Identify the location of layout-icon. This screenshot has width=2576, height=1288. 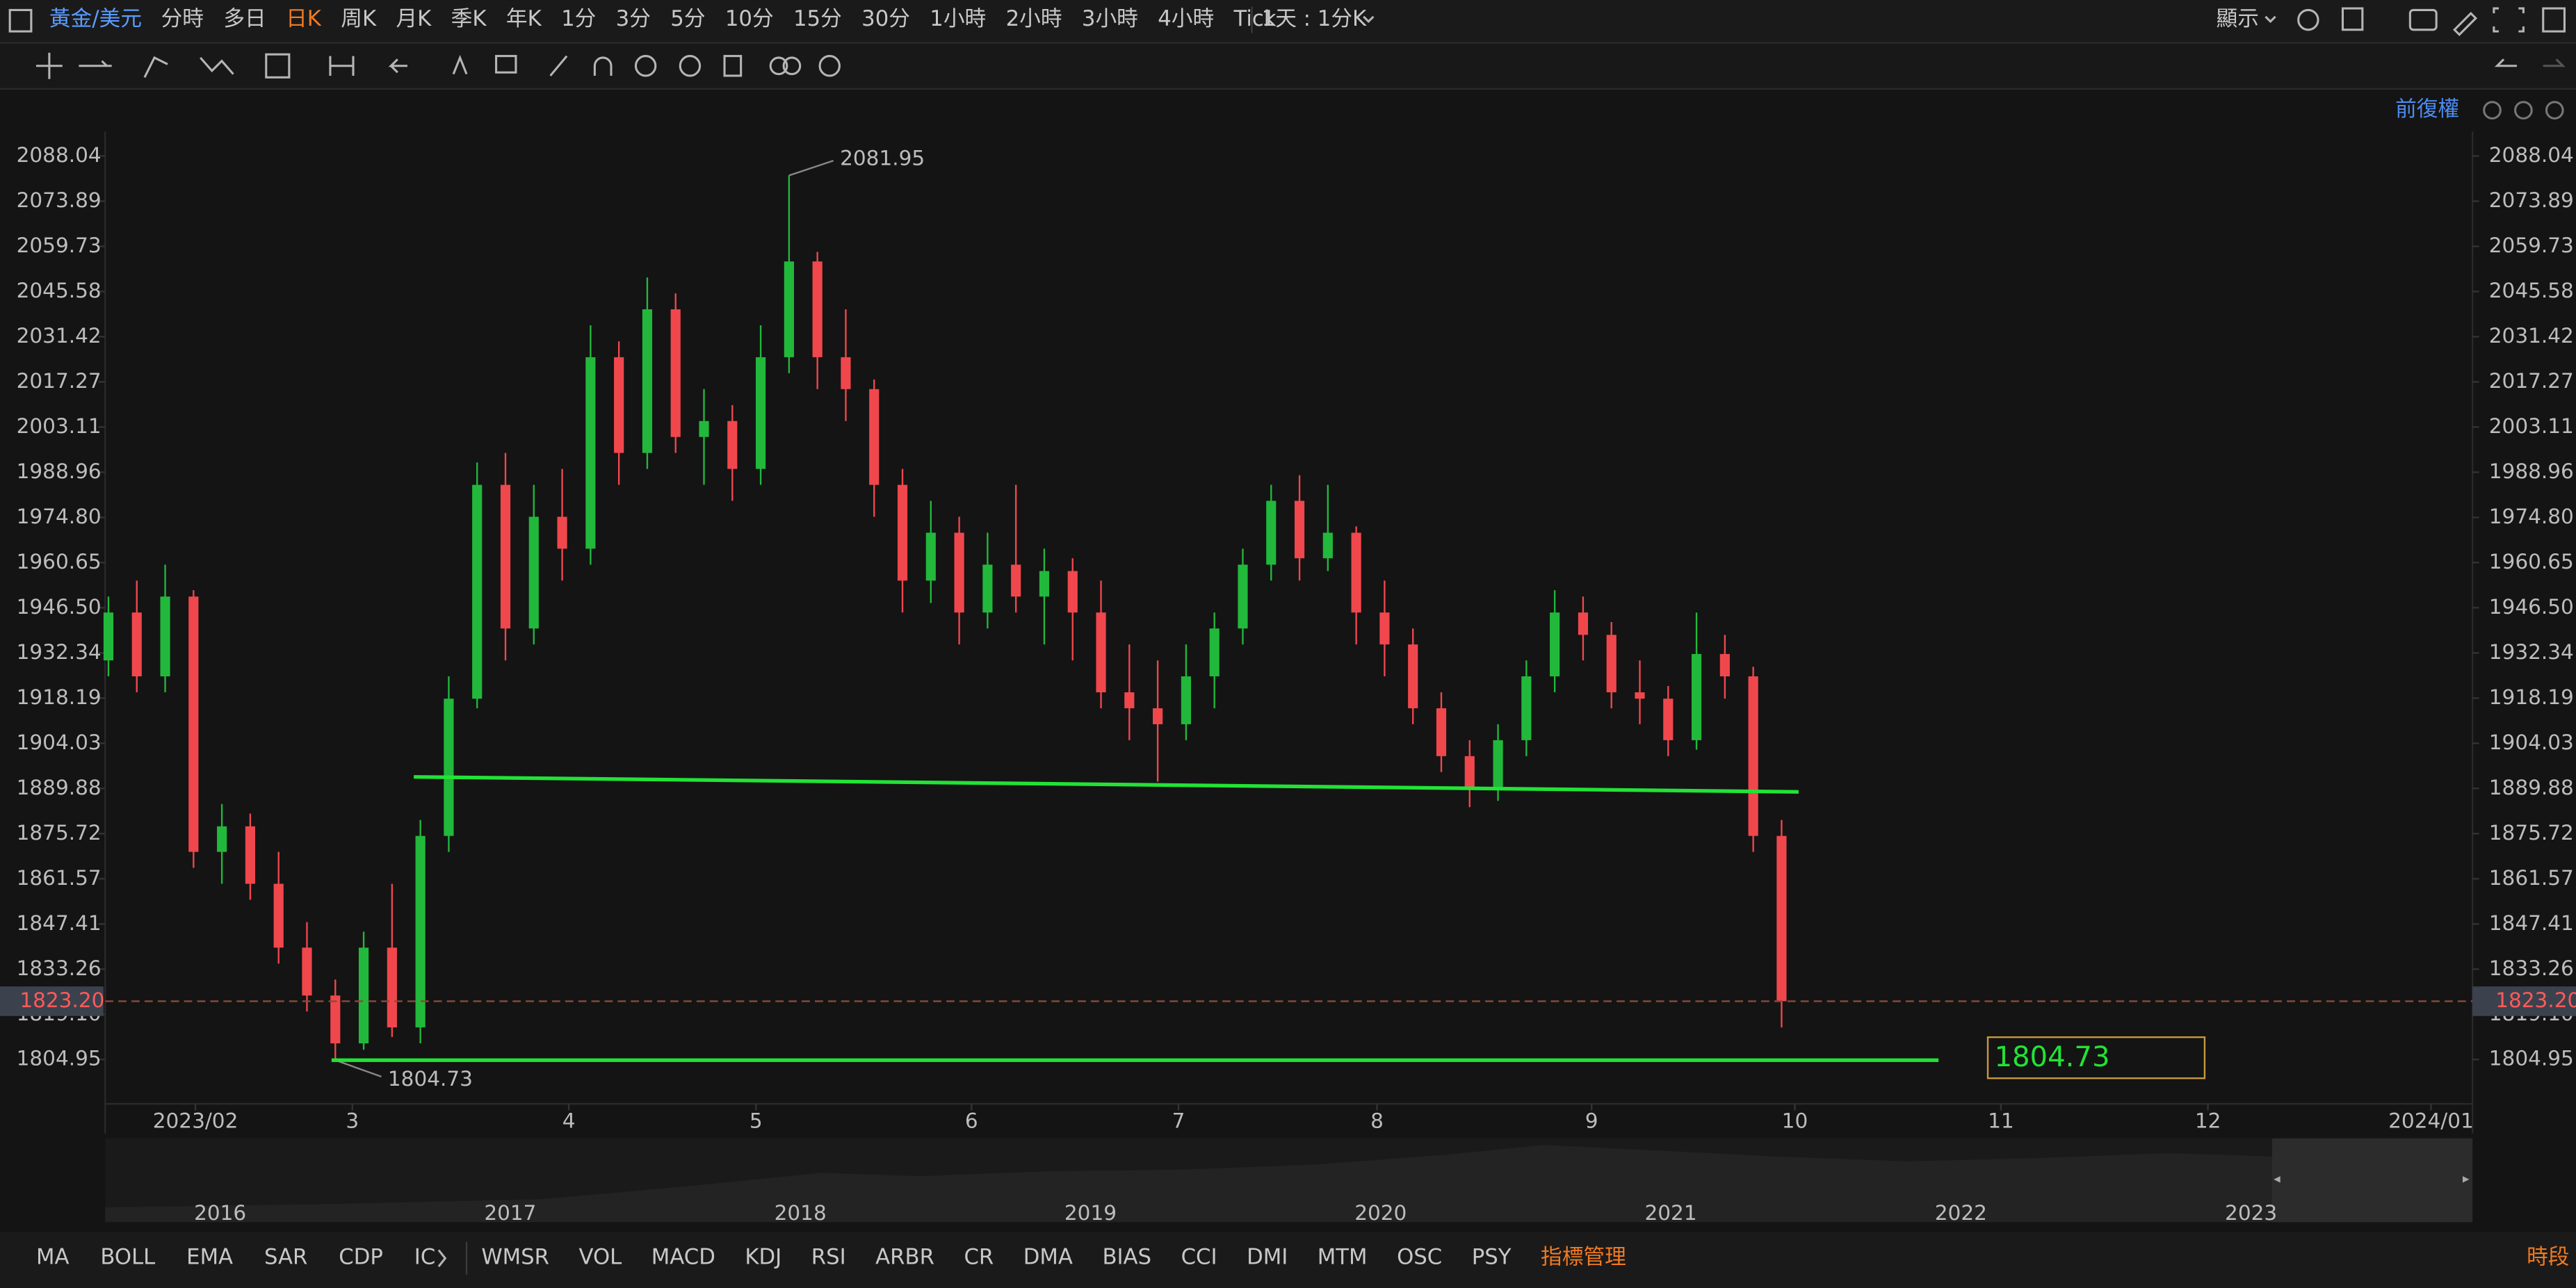
(20, 20).